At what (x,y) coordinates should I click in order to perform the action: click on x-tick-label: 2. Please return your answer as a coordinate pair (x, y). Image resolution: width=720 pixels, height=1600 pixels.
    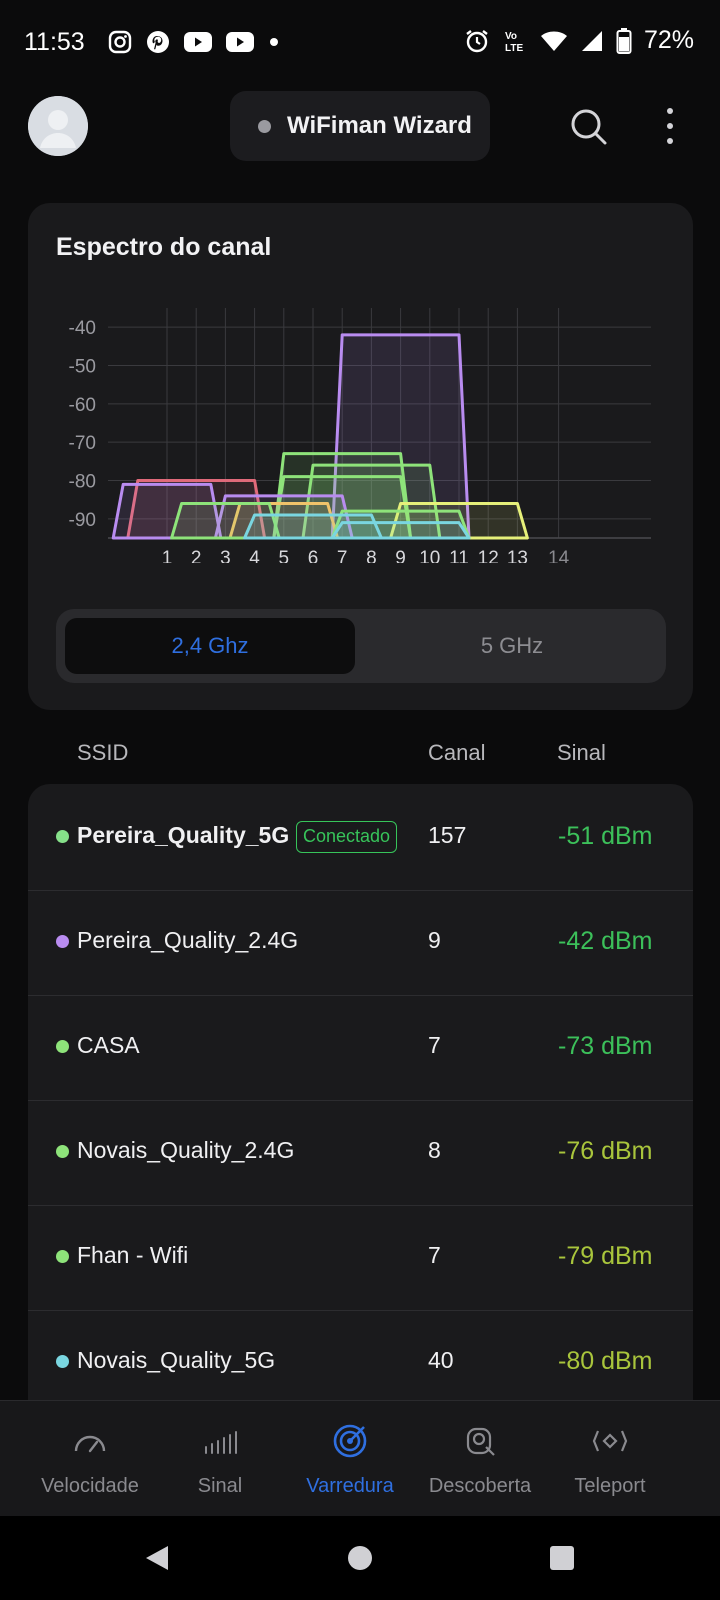
    Looking at the image, I should click on (196, 555).